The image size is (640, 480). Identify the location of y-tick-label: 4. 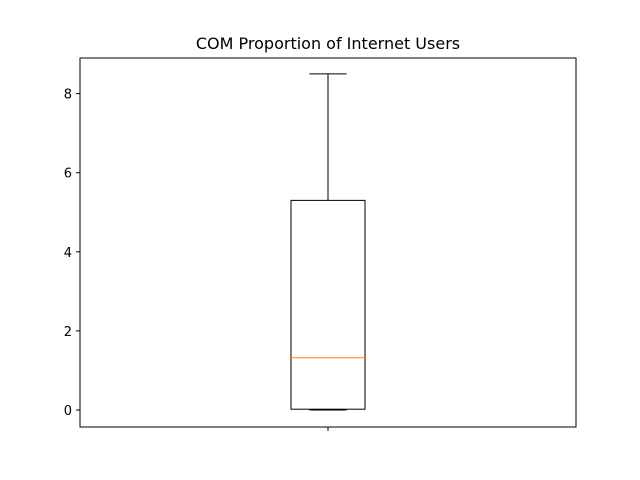
(68, 253).